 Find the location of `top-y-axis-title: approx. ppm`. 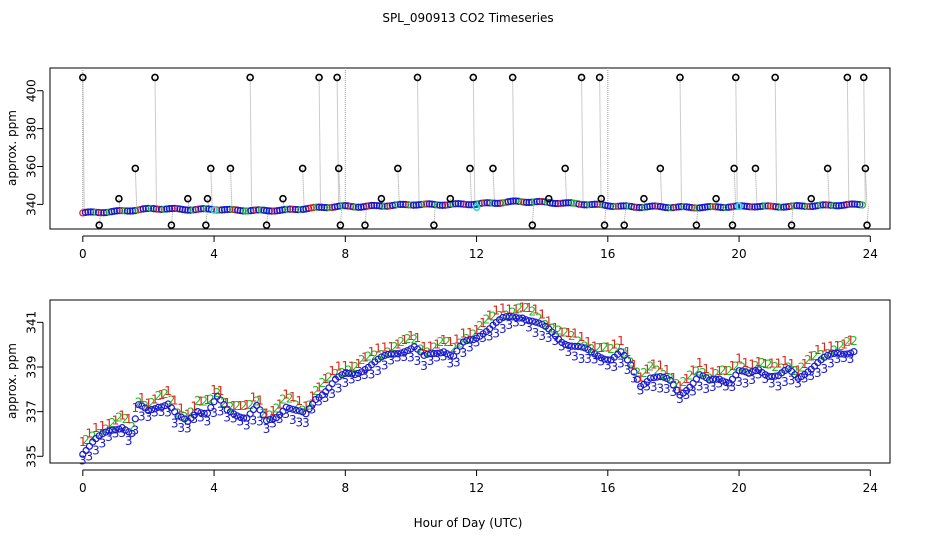

top-y-axis-title: approx. ppm is located at coordinates (12, 148).